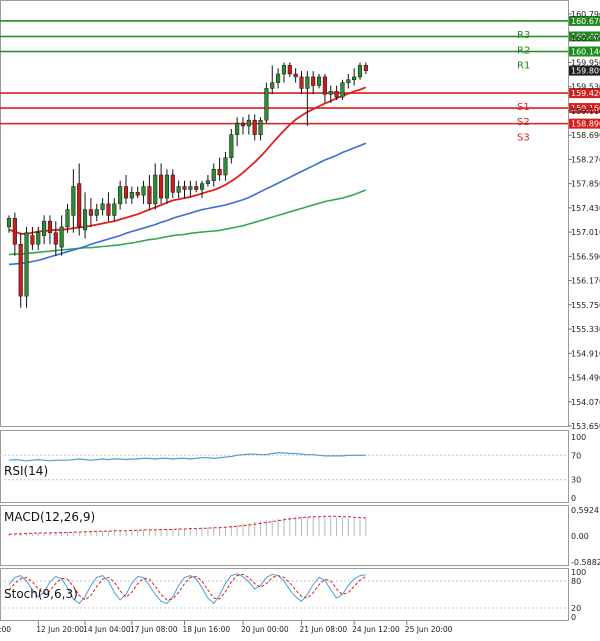 This screenshot has width=600, height=641. I want to click on rsi-axis-label: 70, so click(576, 455).